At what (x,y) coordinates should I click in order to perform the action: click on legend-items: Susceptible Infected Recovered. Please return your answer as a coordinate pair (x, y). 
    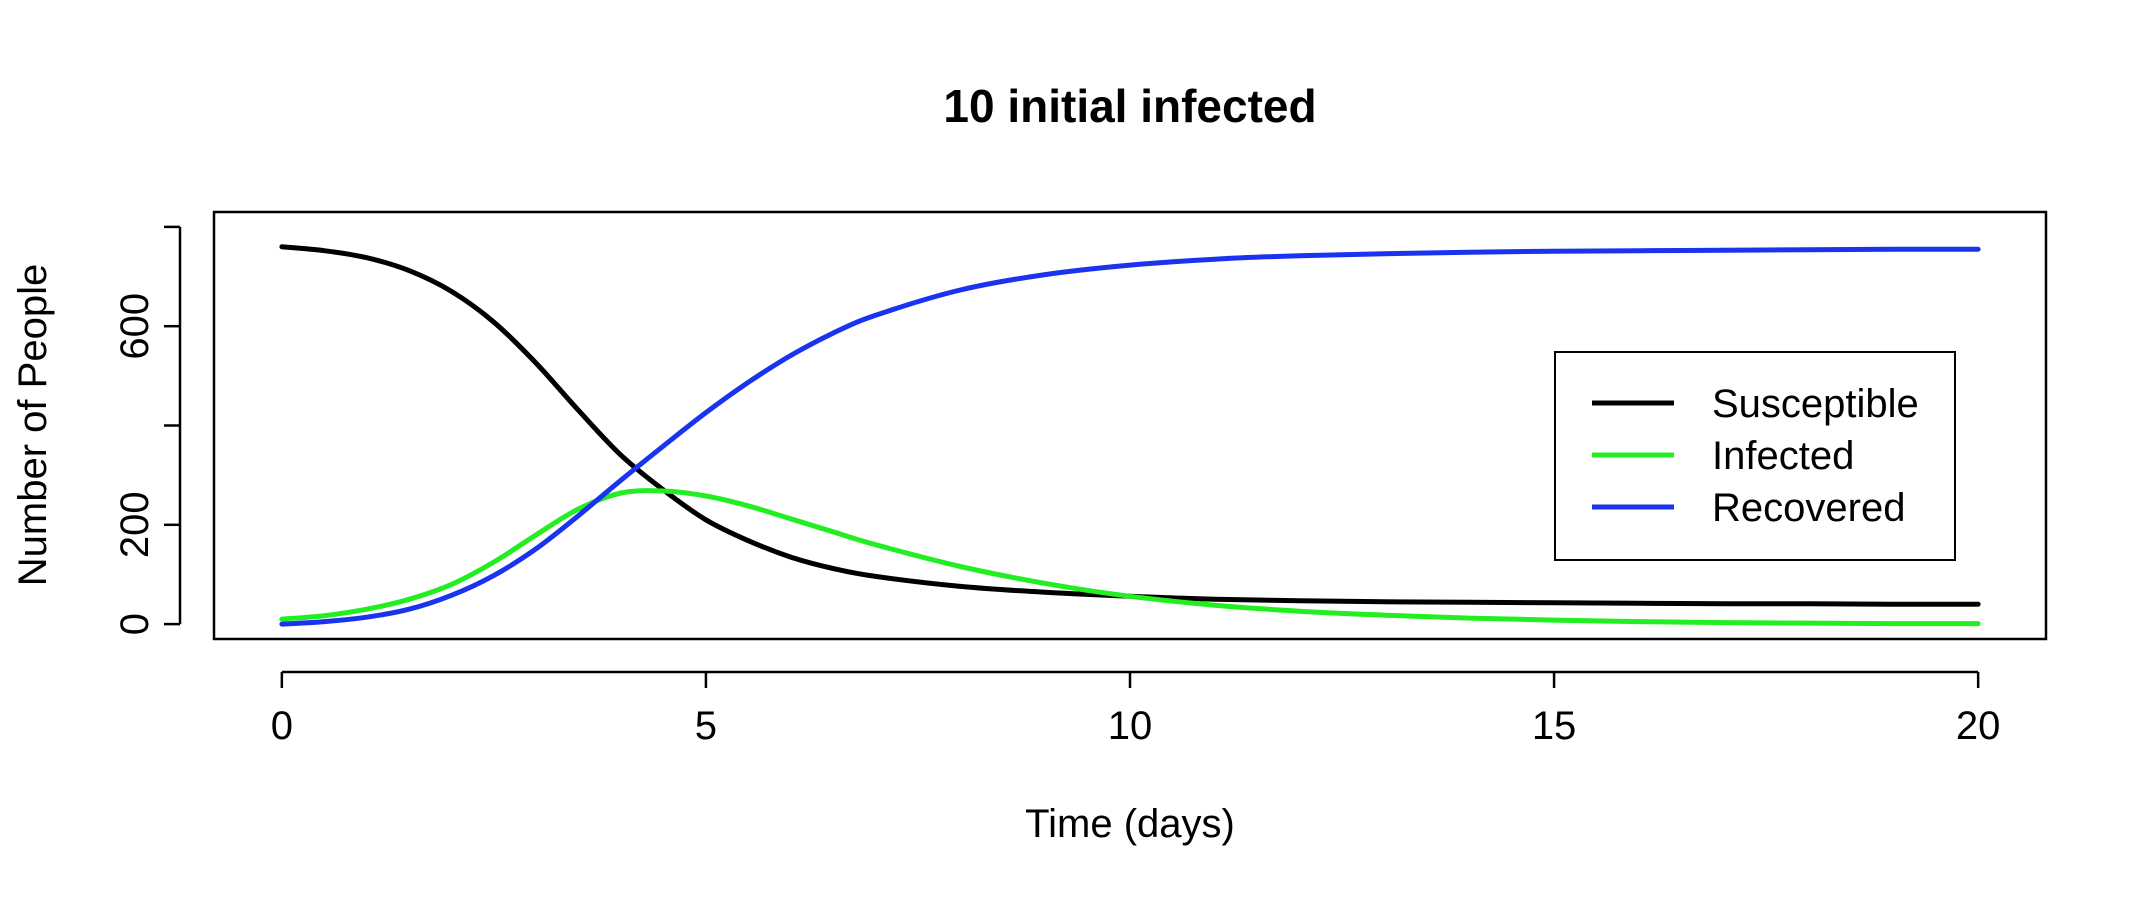
    Looking at the image, I should click on (1755, 456).